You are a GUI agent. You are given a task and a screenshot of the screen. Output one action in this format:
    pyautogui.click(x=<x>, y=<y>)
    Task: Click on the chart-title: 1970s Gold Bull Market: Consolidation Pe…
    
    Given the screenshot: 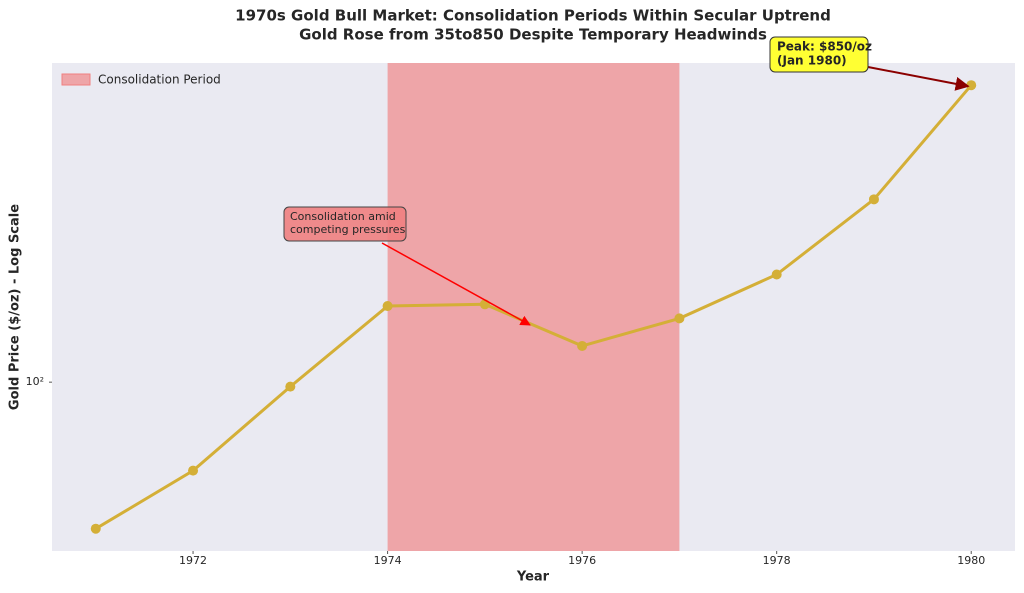 What is the action you would take?
    pyautogui.click(x=533, y=16)
    